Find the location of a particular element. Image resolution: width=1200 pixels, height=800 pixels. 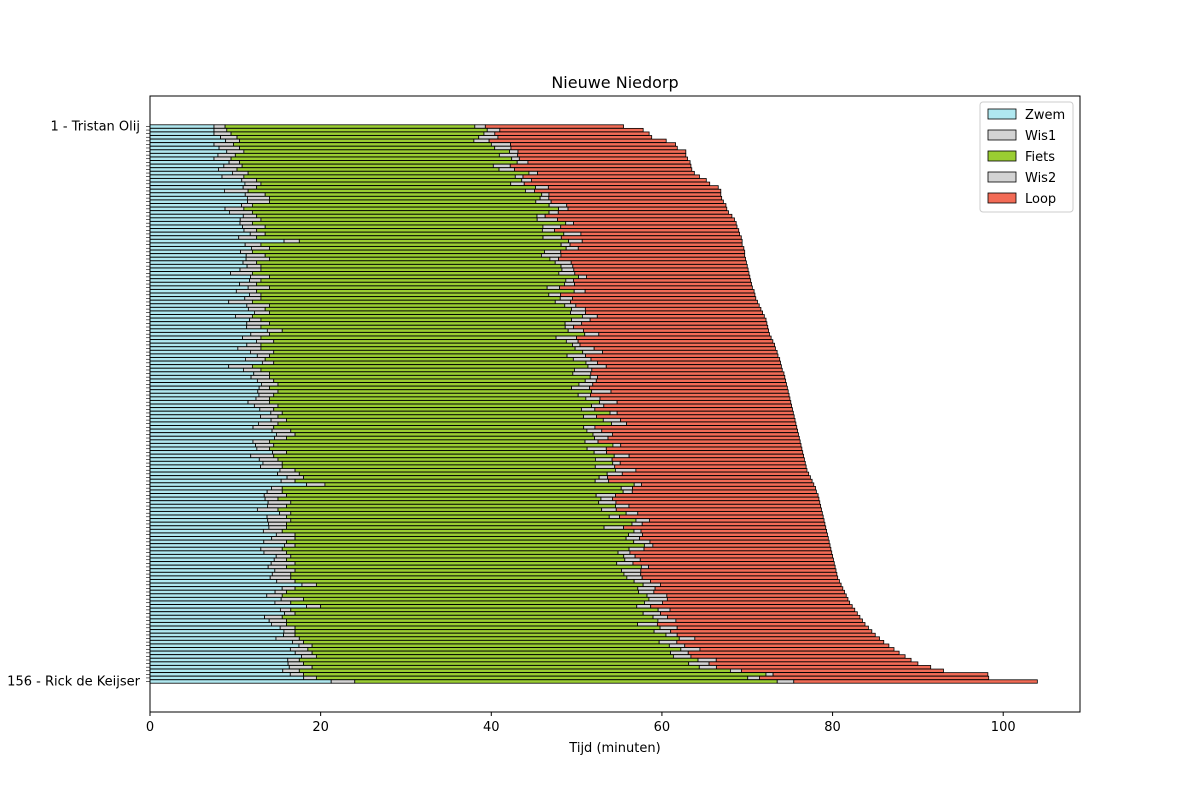

legend-label-fiets: Fiets is located at coordinates (1040, 157).